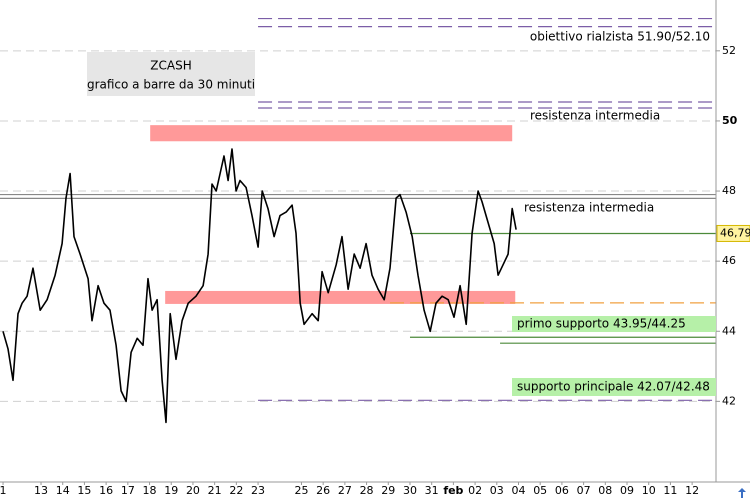  I want to click on x-tick-label: 02, so click(475, 490).